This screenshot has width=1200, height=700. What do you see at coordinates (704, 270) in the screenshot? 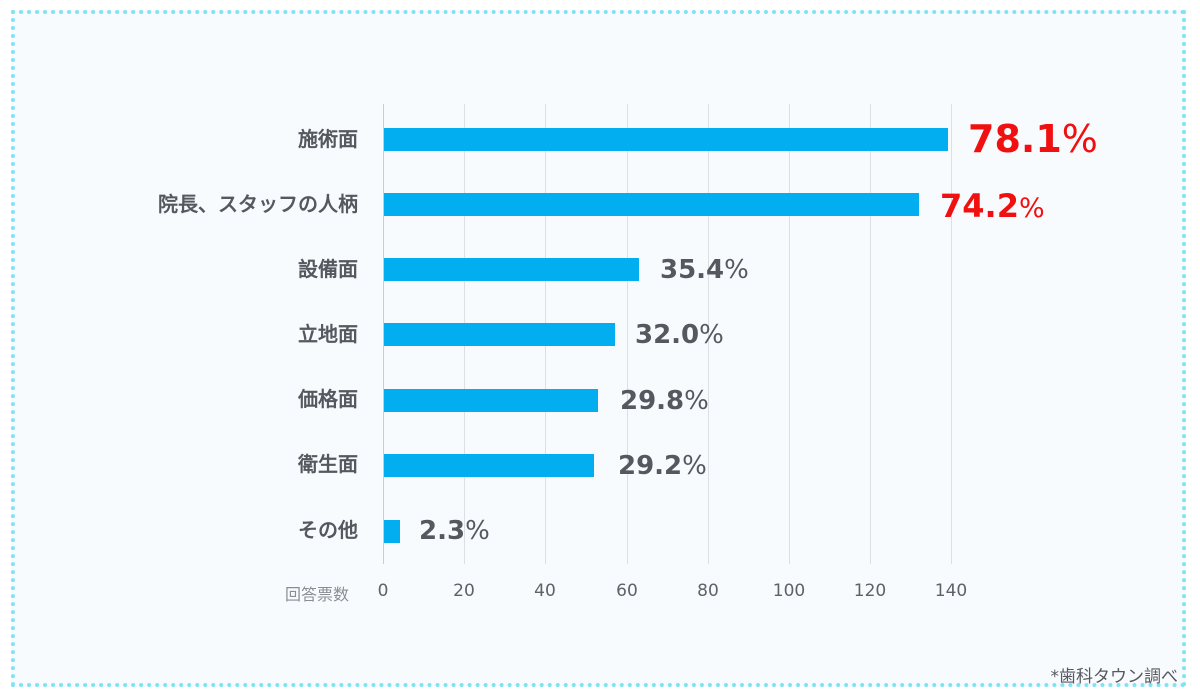
I see `value-label: 35.4%` at bounding box center [704, 270].